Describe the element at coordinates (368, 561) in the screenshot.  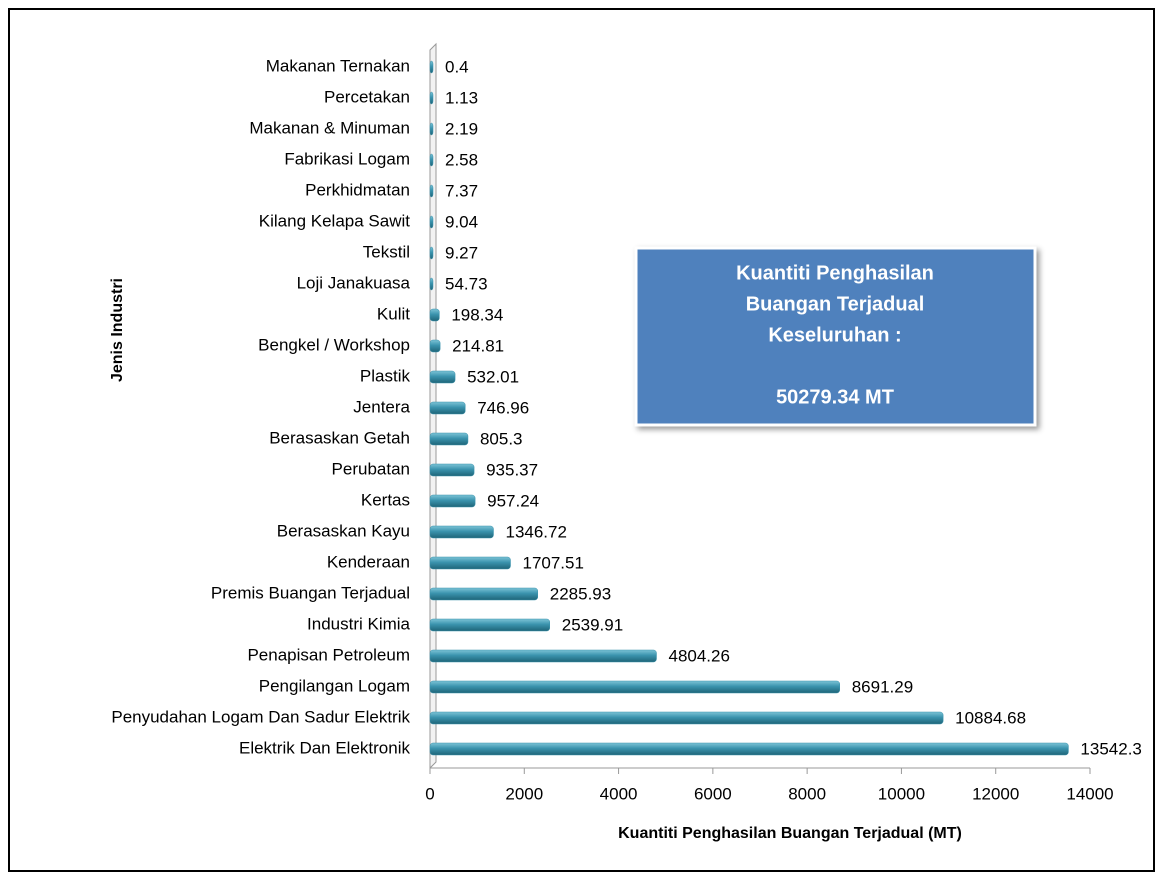
I see `y-tick-label: Kenderaan` at that location.